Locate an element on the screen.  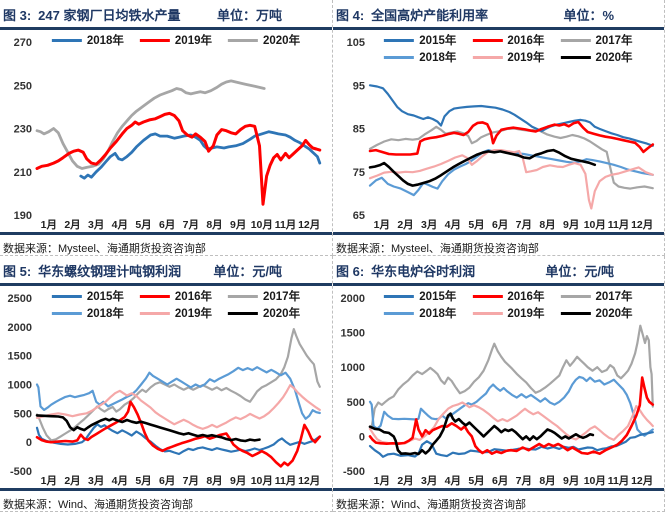
y-tick-label: 75 is located at coordinates (359, 173).